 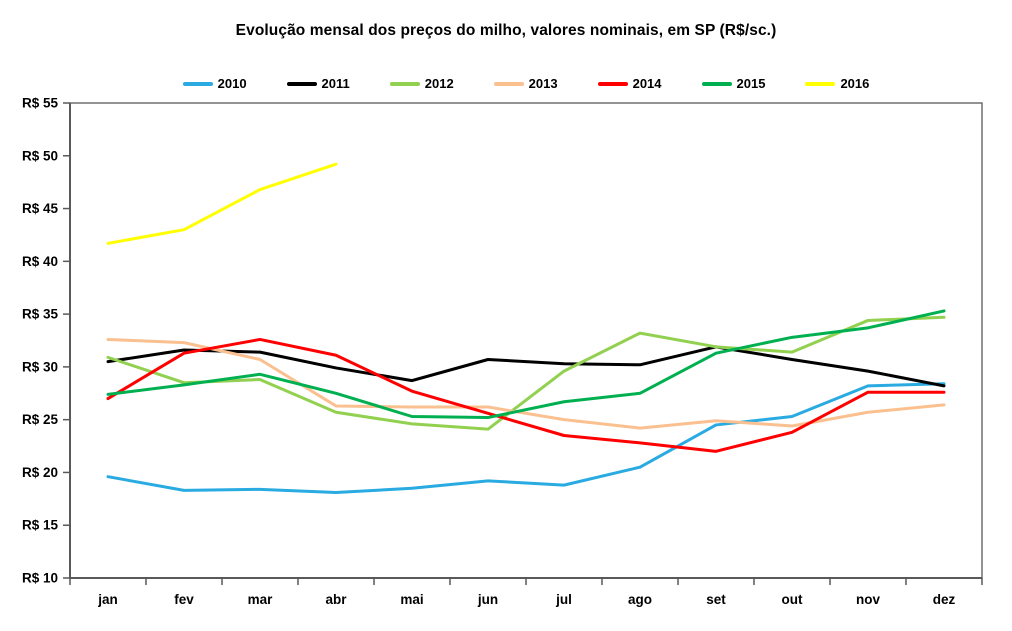 I want to click on legend-swatch-2015, so click(x=716, y=83).